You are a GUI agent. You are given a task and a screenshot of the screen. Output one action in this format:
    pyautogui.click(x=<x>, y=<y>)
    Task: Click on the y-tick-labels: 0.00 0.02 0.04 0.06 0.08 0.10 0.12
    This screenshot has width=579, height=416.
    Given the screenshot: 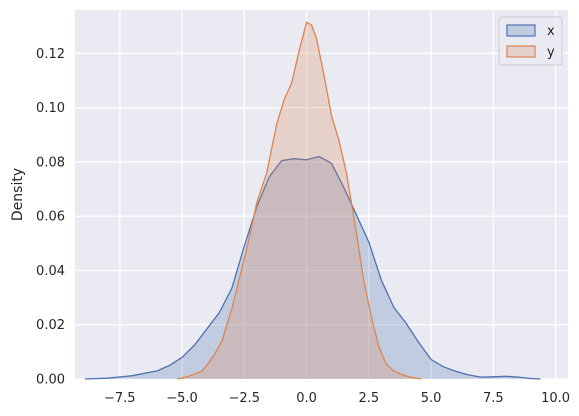 What is the action you would take?
    pyautogui.click(x=50, y=217)
    